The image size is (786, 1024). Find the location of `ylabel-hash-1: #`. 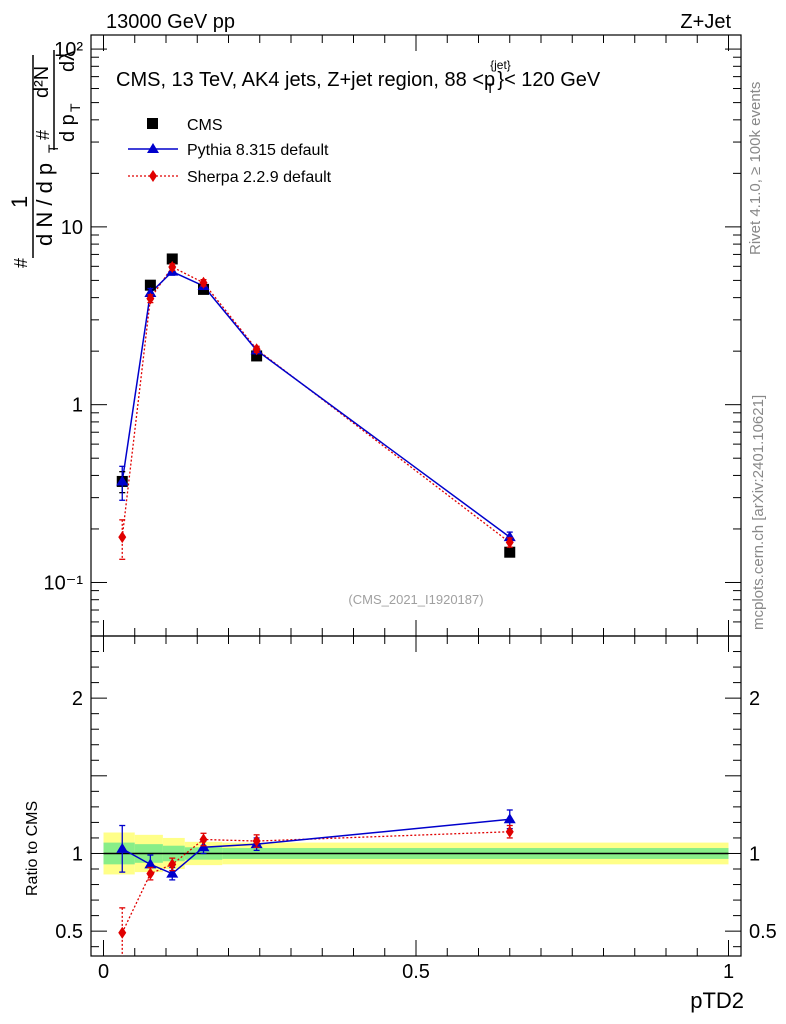

ylabel-hash-1: # is located at coordinates (21, 263).